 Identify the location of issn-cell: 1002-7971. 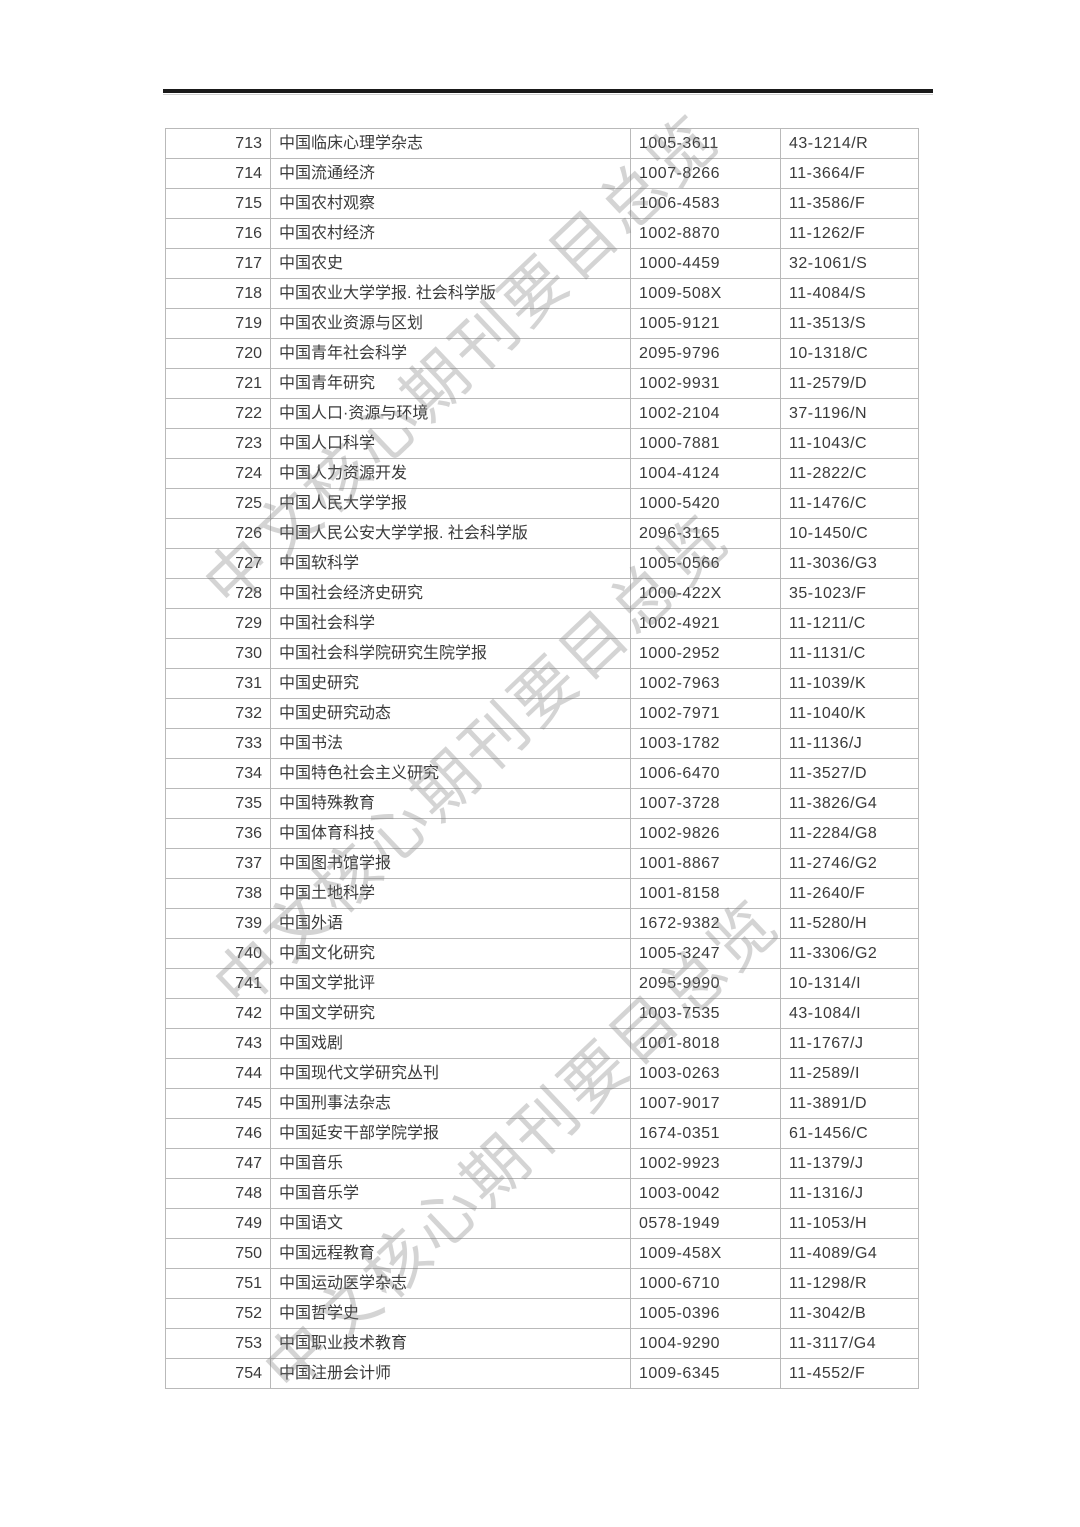
(705, 713).